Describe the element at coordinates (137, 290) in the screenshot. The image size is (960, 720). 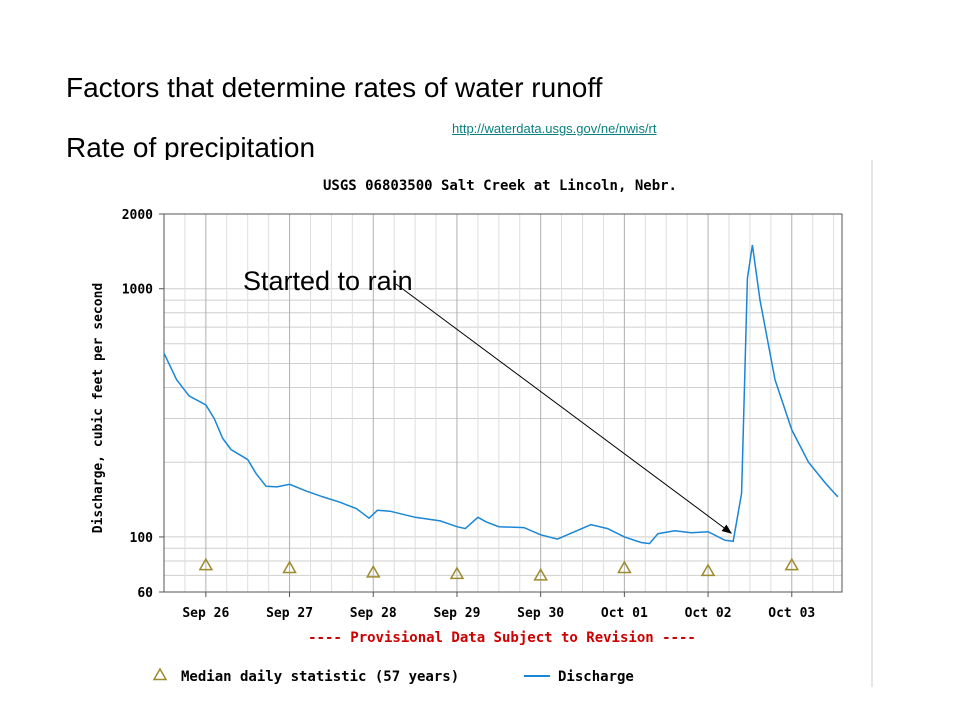
I see `y-tick-label: 1000` at that location.